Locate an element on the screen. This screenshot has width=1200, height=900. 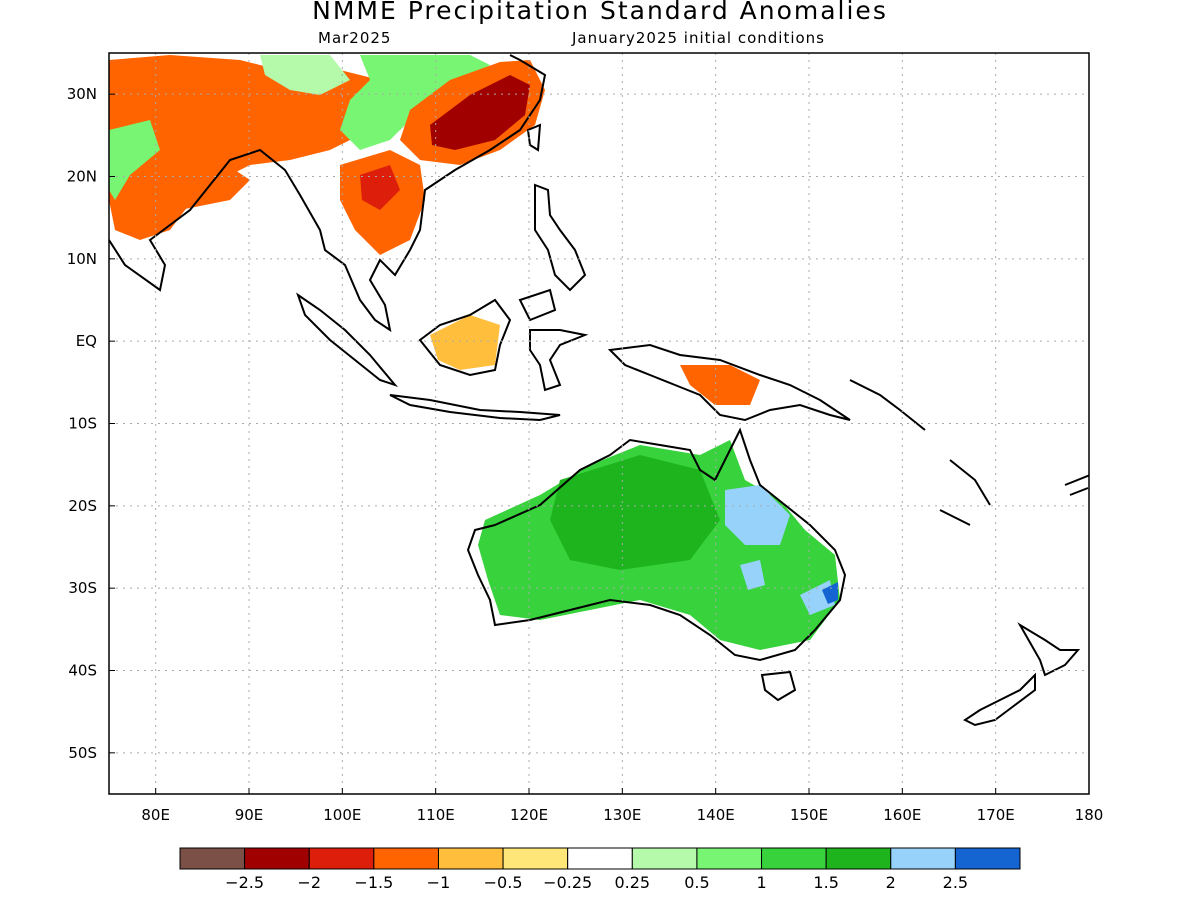
lat-tick-label: 10N is located at coordinates (82, 259).